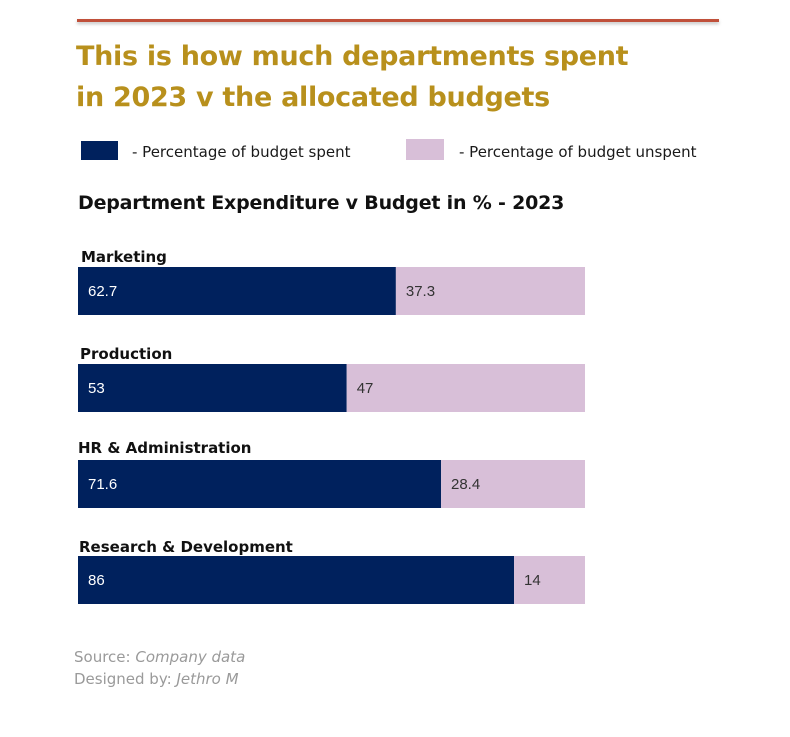  What do you see at coordinates (398, 20) in the screenshot?
I see `top-accent-rule` at bounding box center [398, 20].